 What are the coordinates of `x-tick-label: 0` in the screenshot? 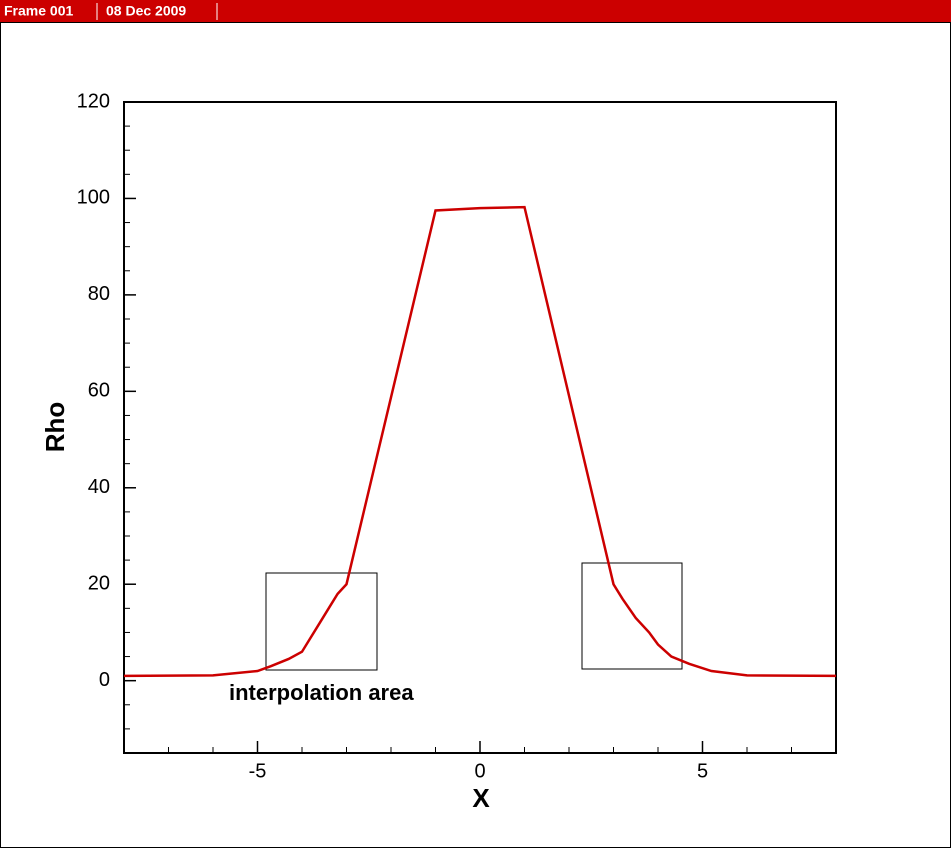 It's located at (479, 771).